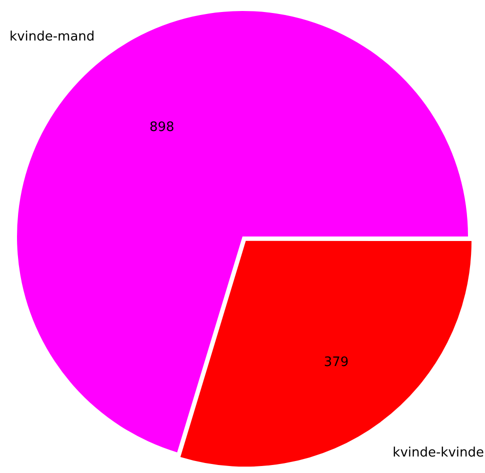  I want to click on slice-label: kvinde-mand, so click(52, 37).